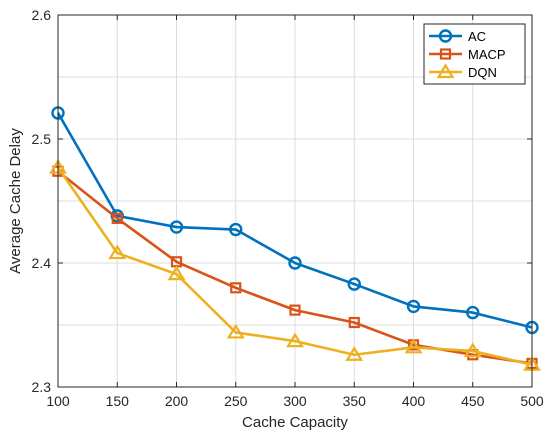 The width and height of the screenshot is (550, 439). What do you see at coordinates (414, 401) in the screenshot?
I see `x-tick-label: 400` at bounding box center [414, 401].